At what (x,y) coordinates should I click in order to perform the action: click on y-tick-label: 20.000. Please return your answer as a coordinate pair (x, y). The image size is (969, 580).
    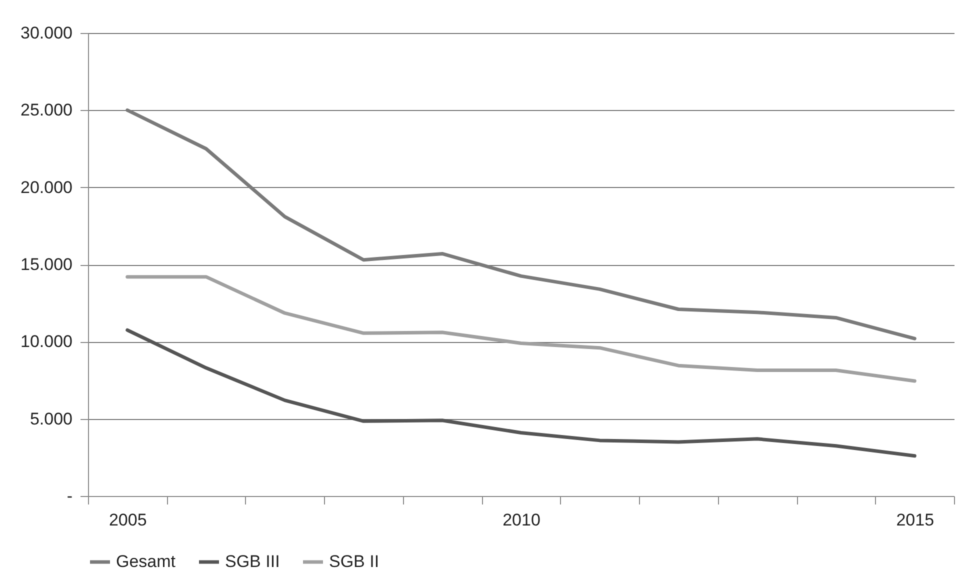
    Looking at the image, I should click on (46, 187).